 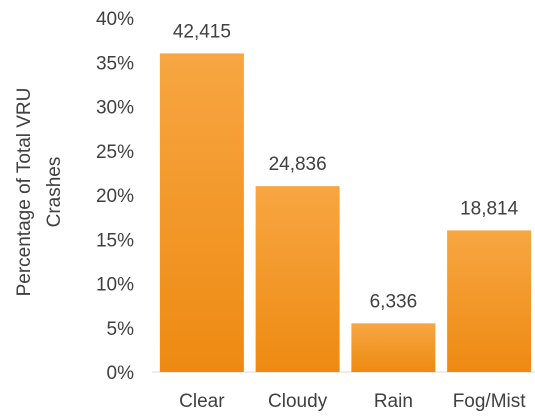 What do you see at coordinates (298, 401) in the screenshot?
I see `category-label: Cloudy` at bounding box center [298, 401].